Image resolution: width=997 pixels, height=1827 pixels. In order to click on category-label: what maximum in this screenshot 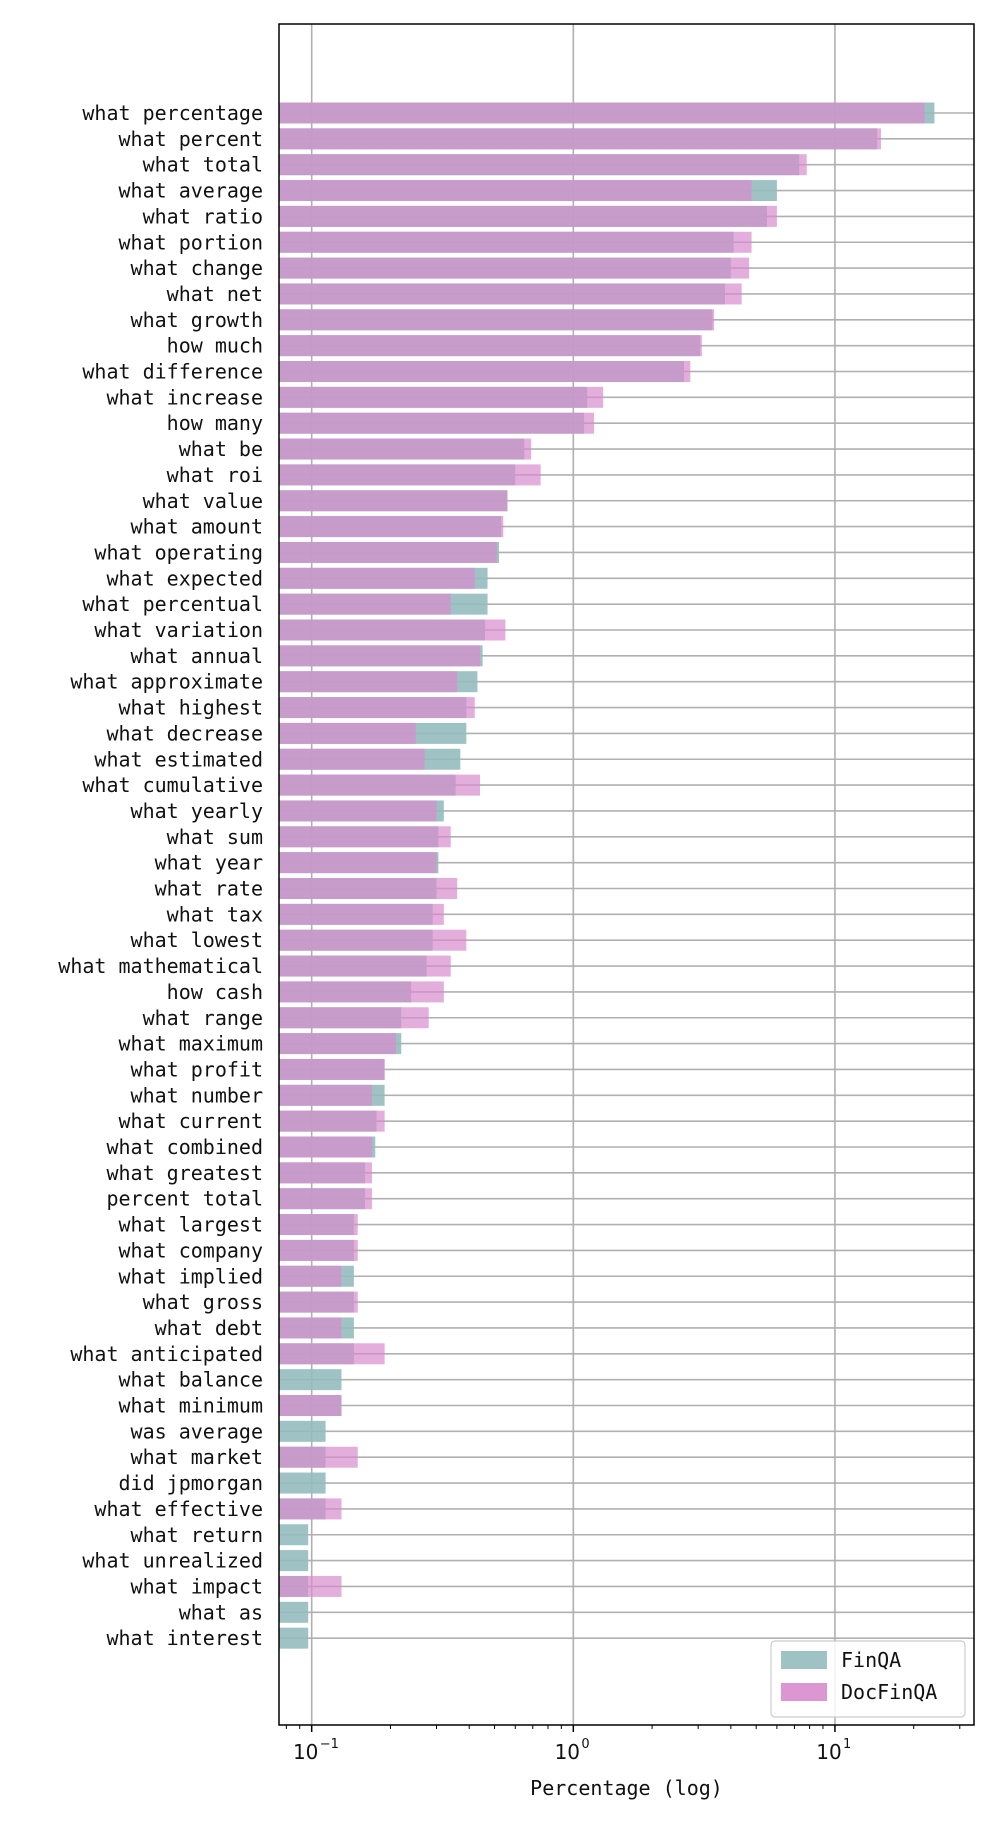, I will do `click(191, 1044)`.